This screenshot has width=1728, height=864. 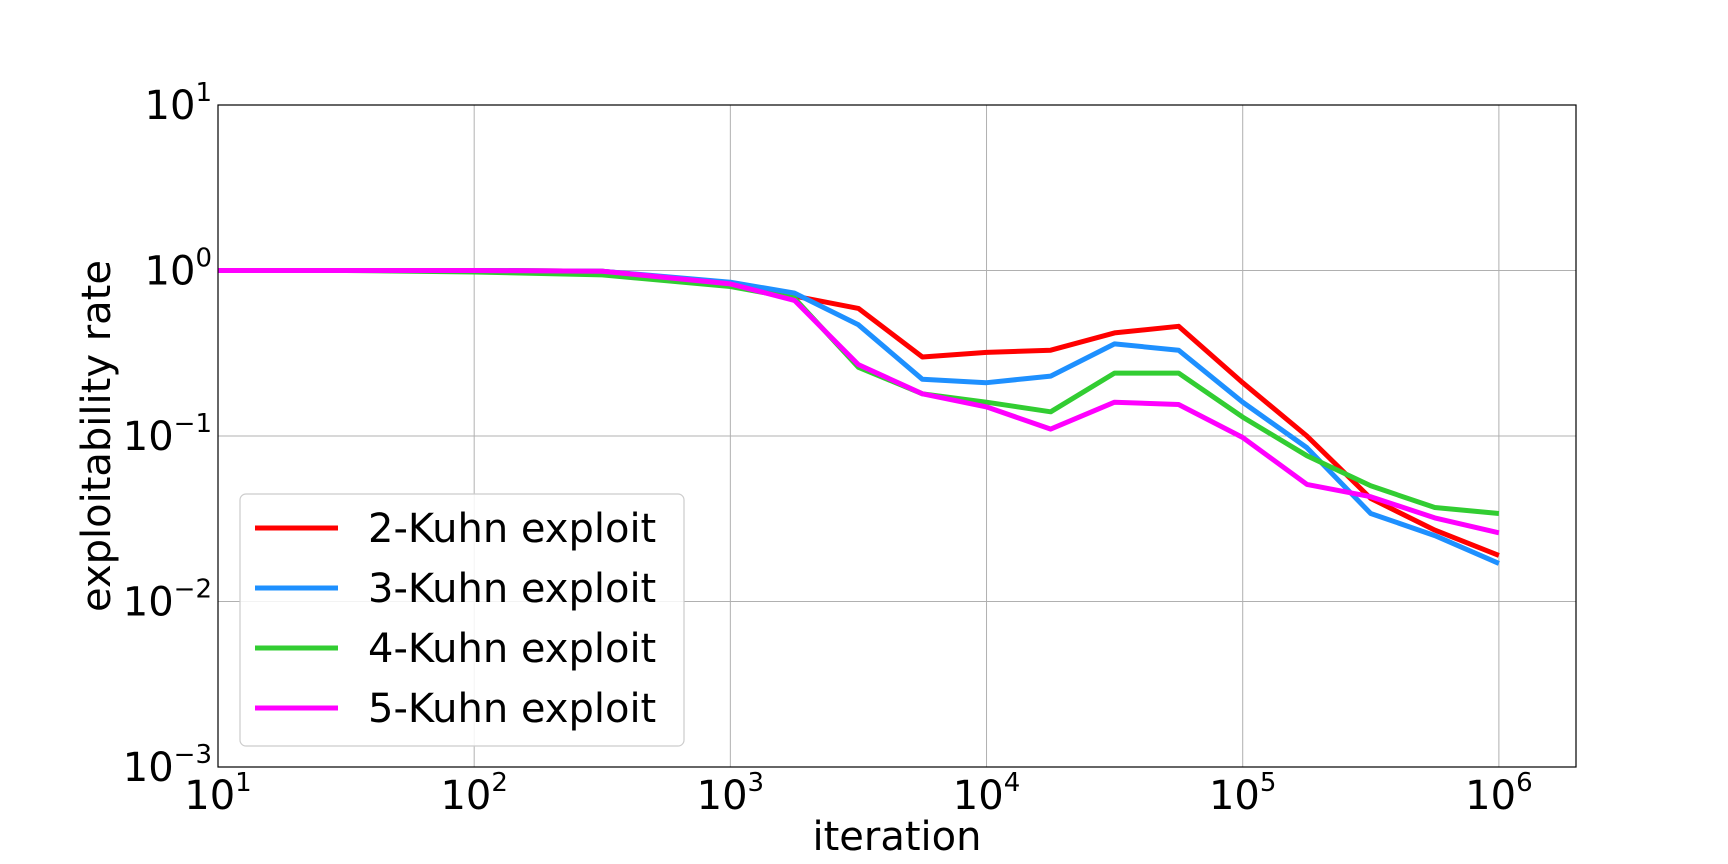 What do you see at coordinates (512, 649) in the screenshot?
I see `legend-label: 4-Kuhn exploit` at bounding box center [512, 649].